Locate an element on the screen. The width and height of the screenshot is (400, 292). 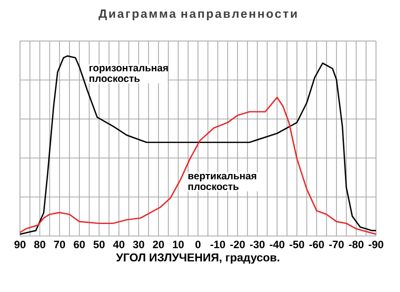
series-label: горизонтальная плоскость is located at coordinates (129, 74).